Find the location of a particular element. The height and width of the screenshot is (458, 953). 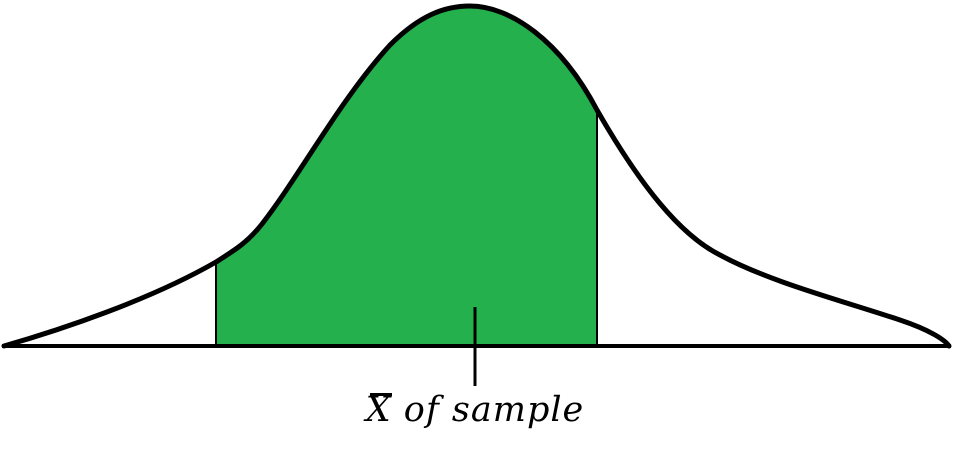

sample-mean-label: X of sample is located at coordinates (475, 410).